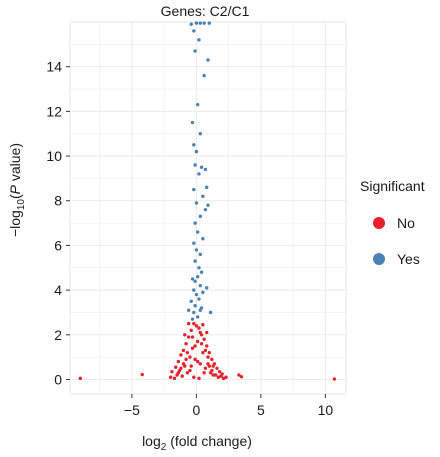 This screenshot has width=440, height=457. What do you see at coordinates (58, 290) in the screenshot?
I see `y-tick-label: 4` at bounding box center [58, 290].